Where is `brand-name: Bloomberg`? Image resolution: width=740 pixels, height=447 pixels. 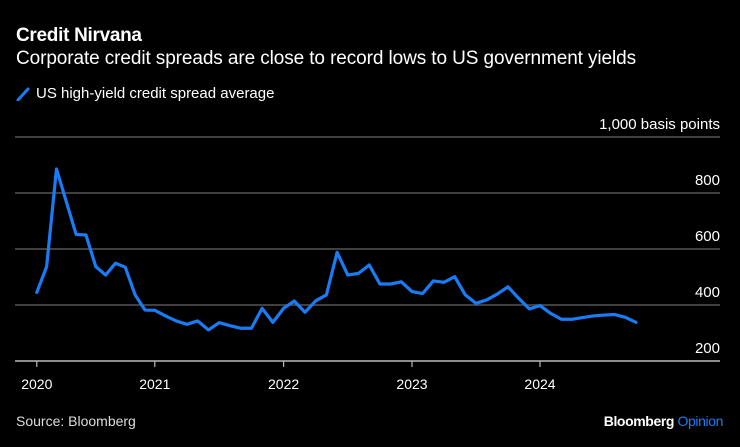
brand-name: Bloomberg is located at coordinates (639, 421).